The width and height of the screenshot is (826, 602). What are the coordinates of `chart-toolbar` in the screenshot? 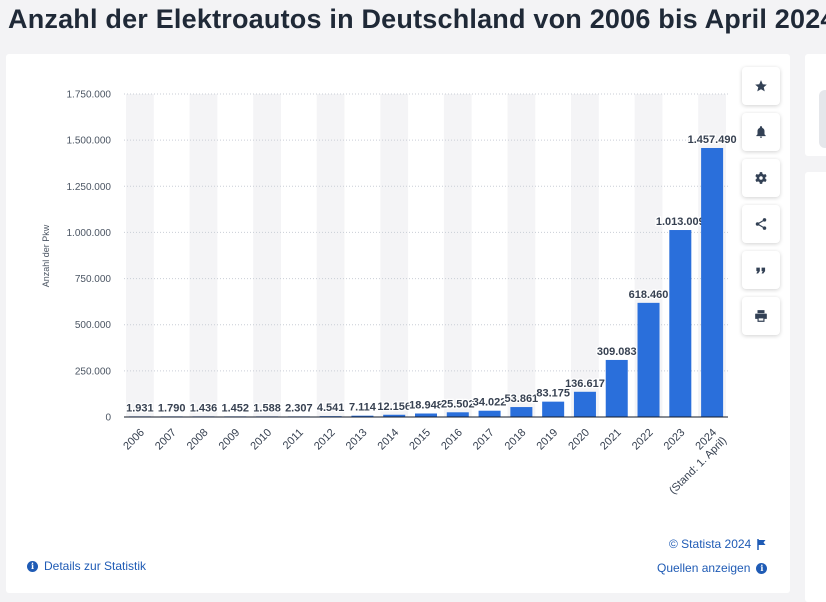 It's located at (761, 205).